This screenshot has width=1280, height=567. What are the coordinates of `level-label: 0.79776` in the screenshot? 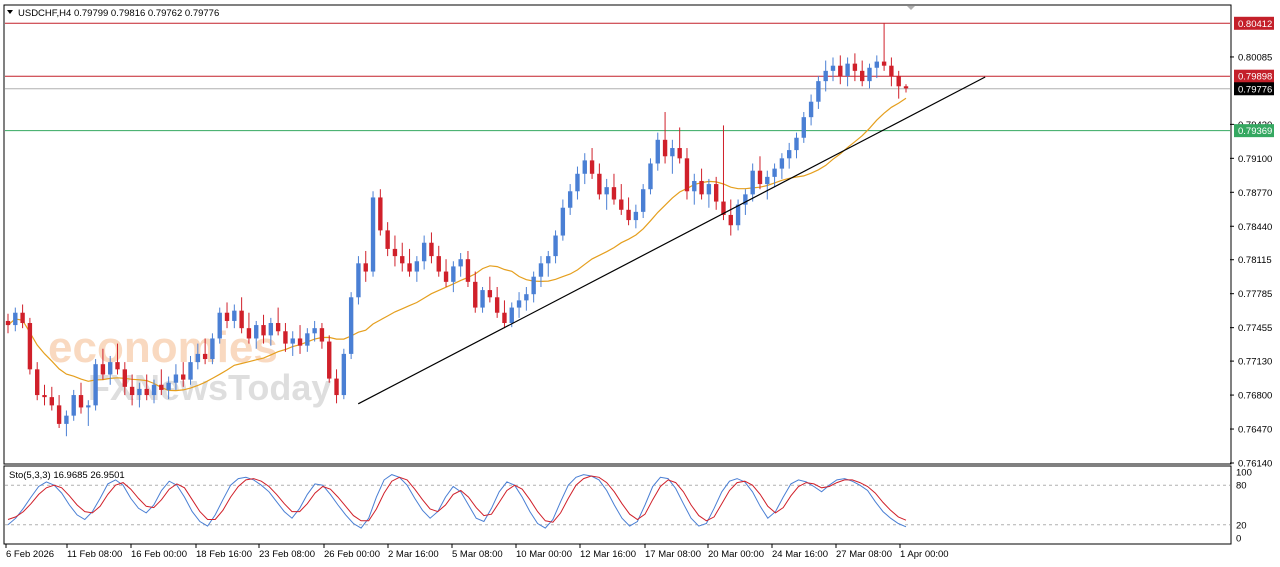 It's located at (1255, 89).